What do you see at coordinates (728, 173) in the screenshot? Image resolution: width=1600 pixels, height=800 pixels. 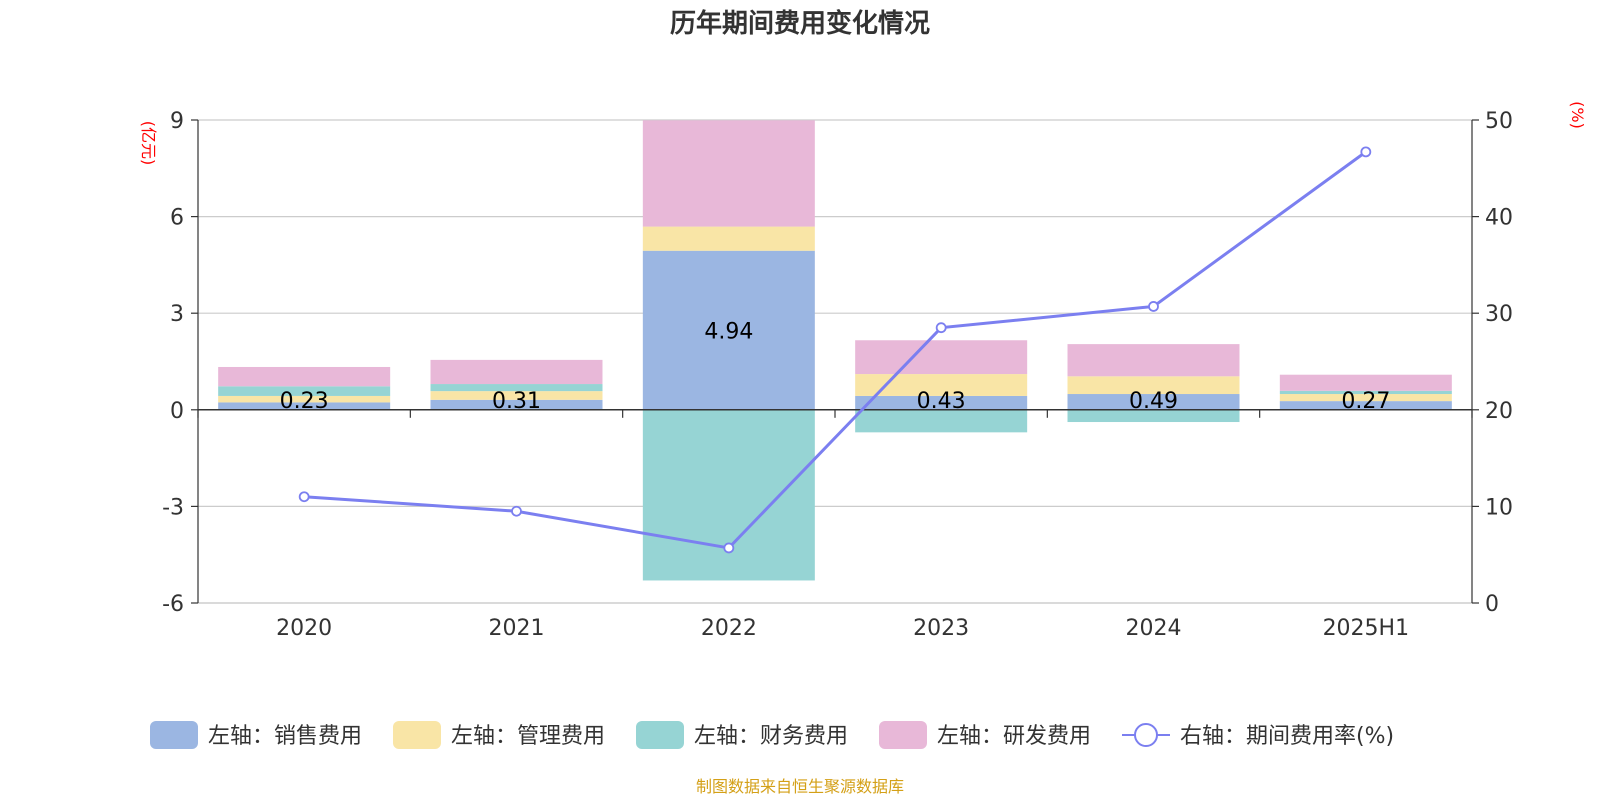 I see `bar-左轴：研发费用-2022` at bounding box center [728, 173].